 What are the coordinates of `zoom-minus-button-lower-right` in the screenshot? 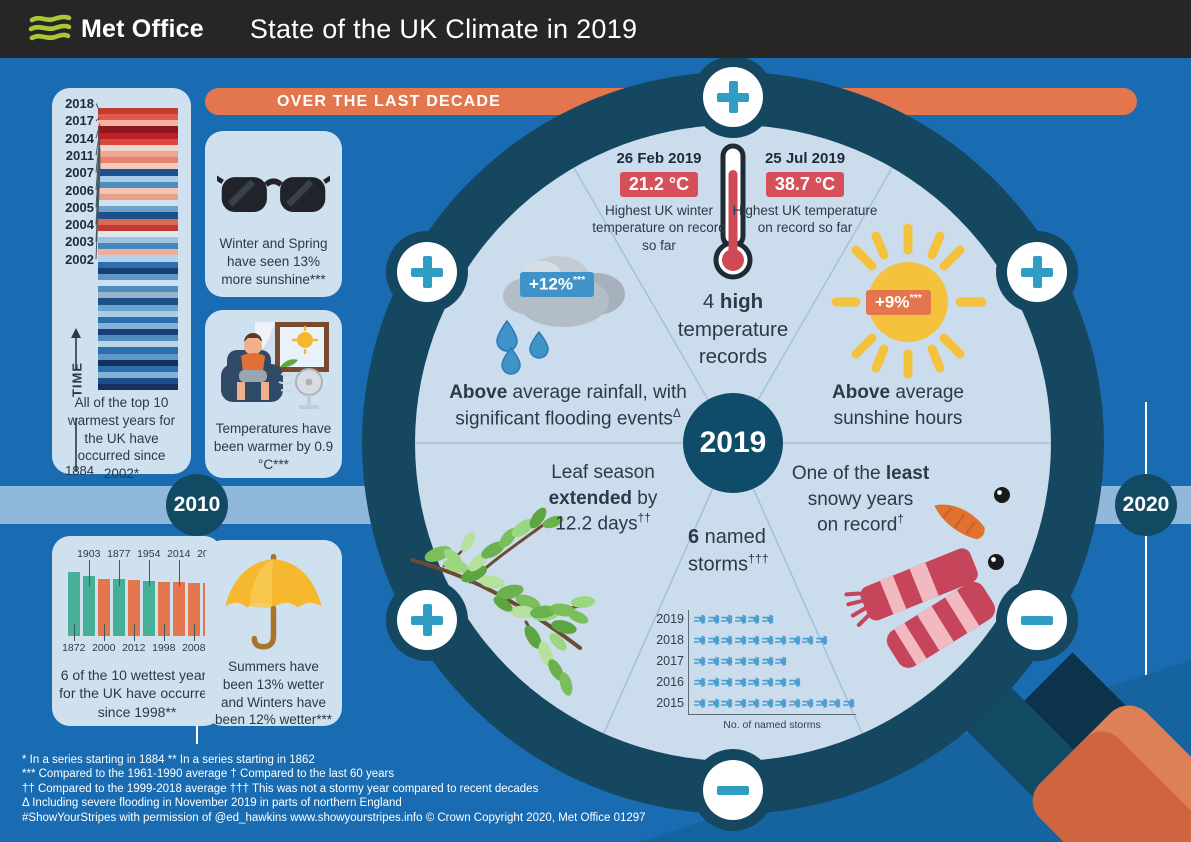 It's located at (1037, 620).